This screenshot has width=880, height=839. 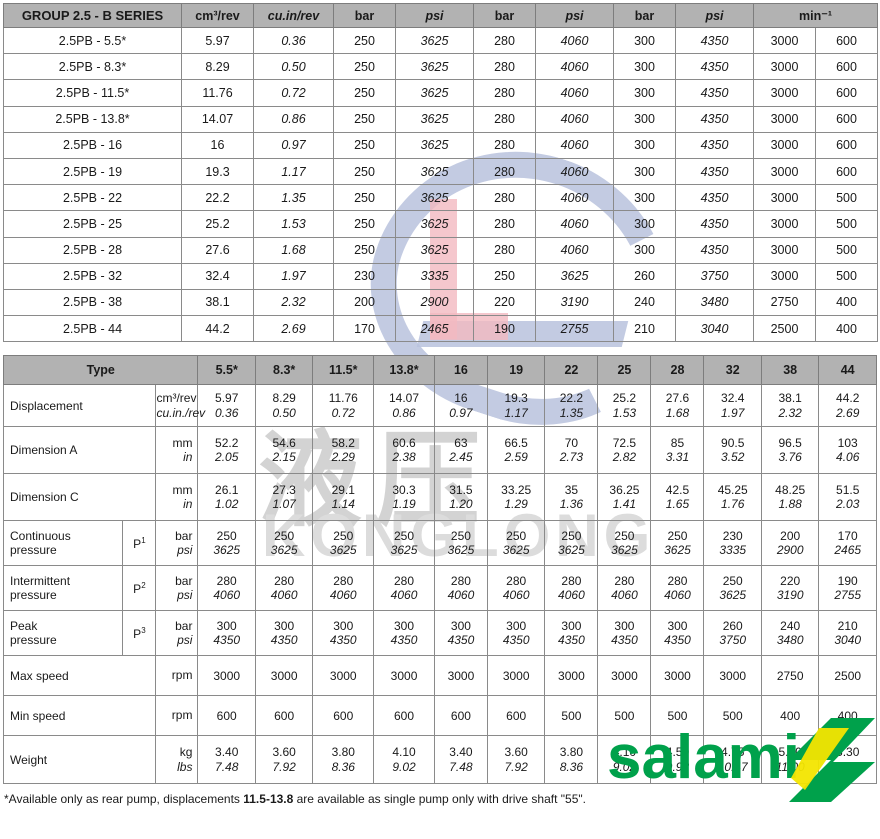 What do you see at coordinates (574, 15) in the screenshot?
I see `header-psi-2: psi` at bounding box center [574, 15].